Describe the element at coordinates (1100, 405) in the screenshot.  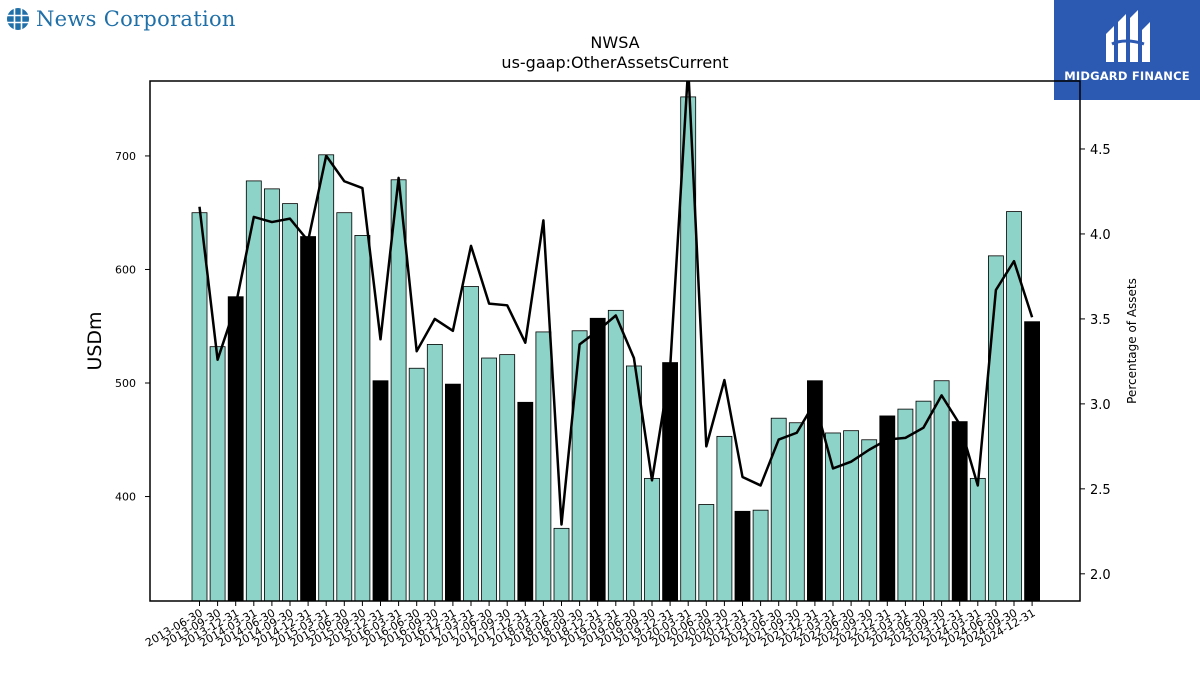
I see `y2-tick-label: 3.0` at that location.